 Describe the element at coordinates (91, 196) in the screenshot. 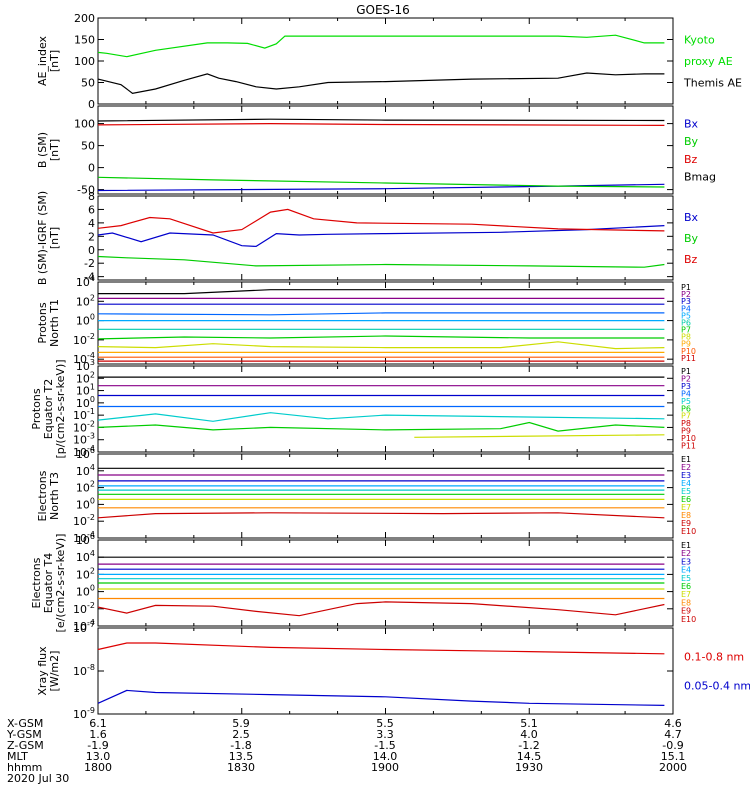

I see `y-tick-label: 8` at that location.